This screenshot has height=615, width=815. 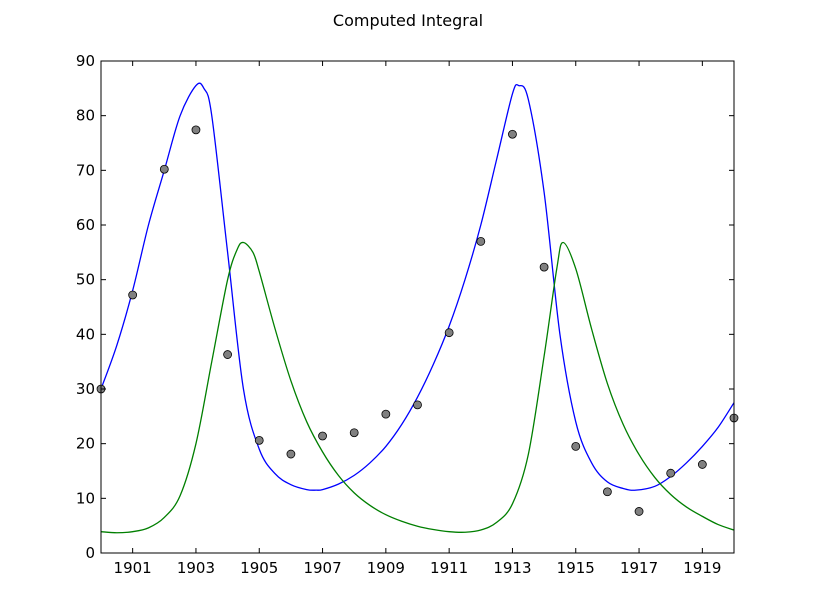 I want to click on y-tick-label: 10, so click(x=85, y=498).